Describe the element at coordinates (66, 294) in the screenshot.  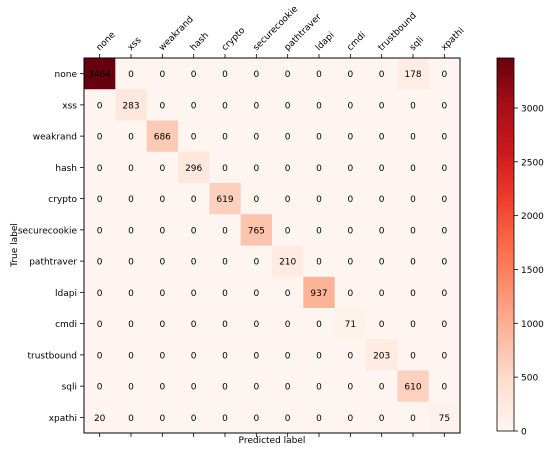
I see `y-tick-label: ldapi` at that location.